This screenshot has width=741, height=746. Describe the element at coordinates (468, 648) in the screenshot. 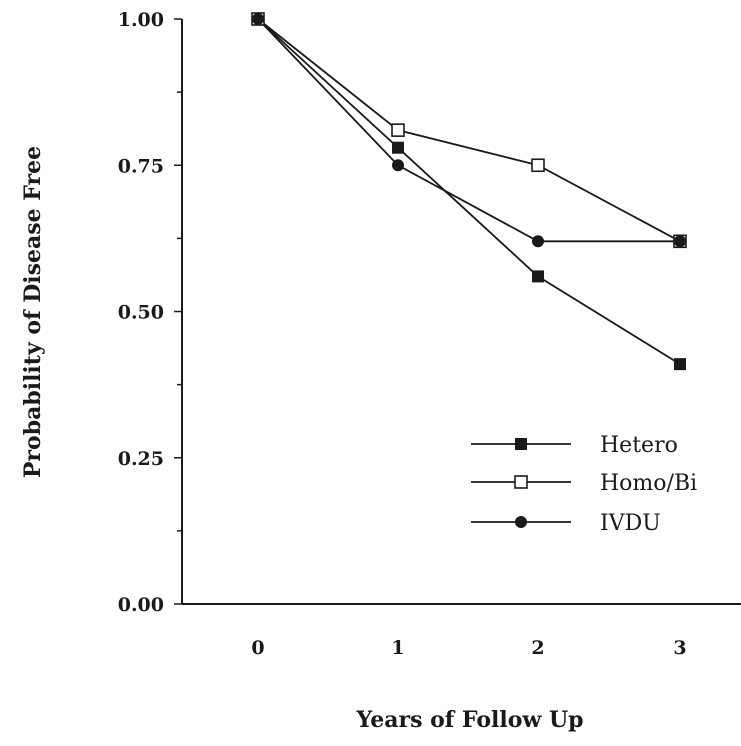

I see `x-ticks: 0 1 2 3` at that location.